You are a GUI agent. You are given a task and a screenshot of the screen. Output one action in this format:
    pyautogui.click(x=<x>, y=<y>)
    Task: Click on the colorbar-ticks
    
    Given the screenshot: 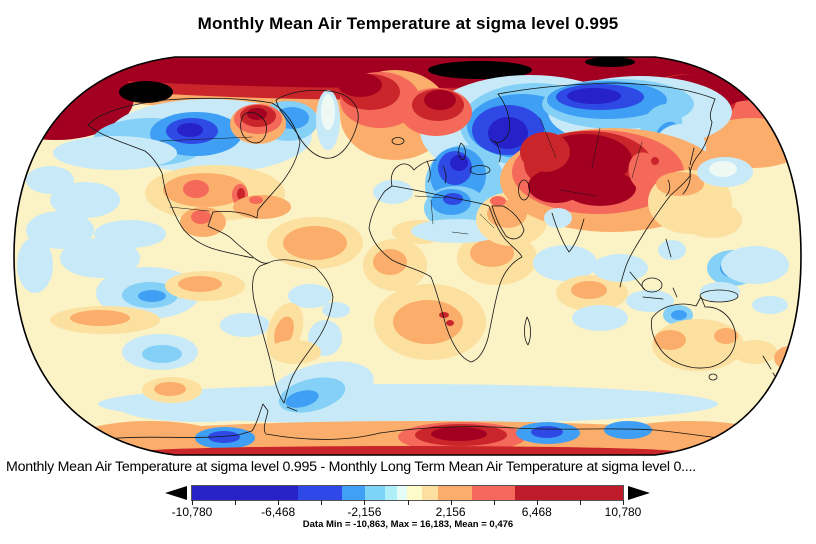 What is the action you would take?
    pyautogui.click(x=408, y=502)
    